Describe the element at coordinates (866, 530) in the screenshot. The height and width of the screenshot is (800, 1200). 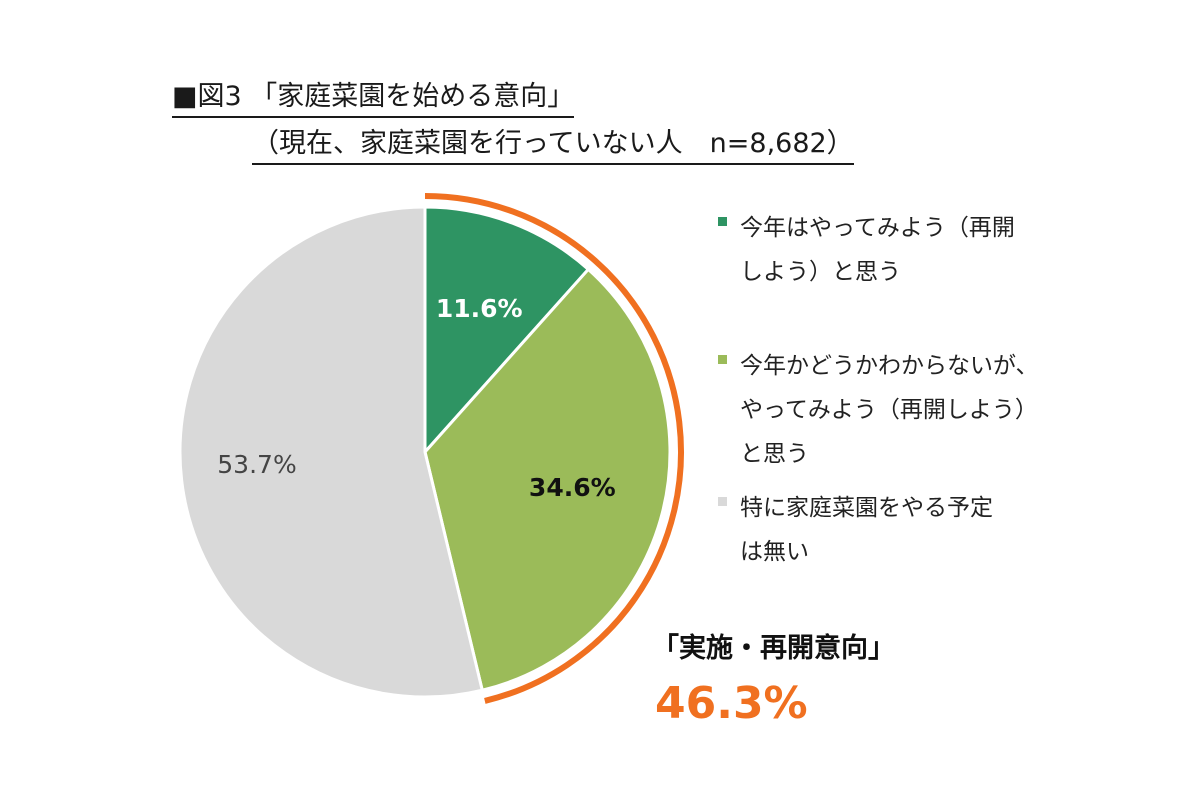
I see `legend-label: 特に家庭菜園をやる予定 は無い` at that location.